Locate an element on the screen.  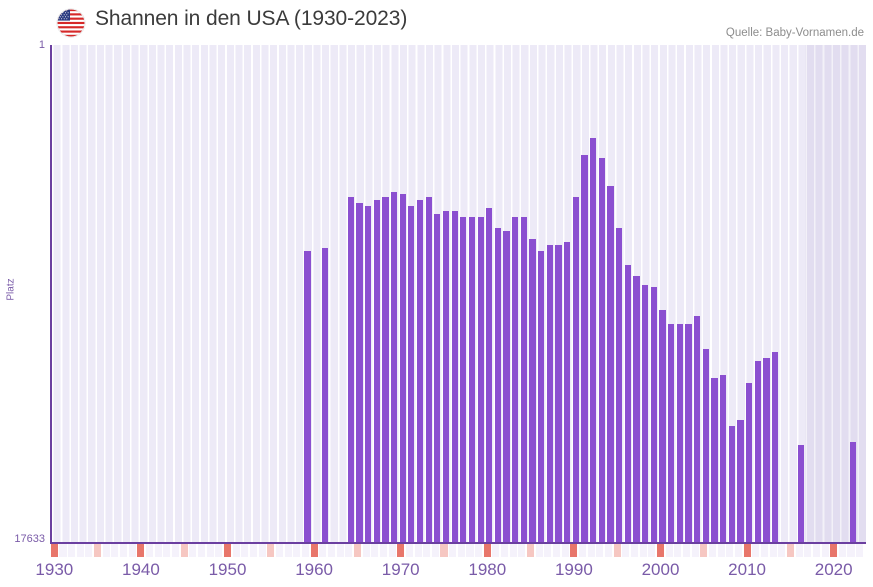
bar-1964 is located at coordinates (350, 369).